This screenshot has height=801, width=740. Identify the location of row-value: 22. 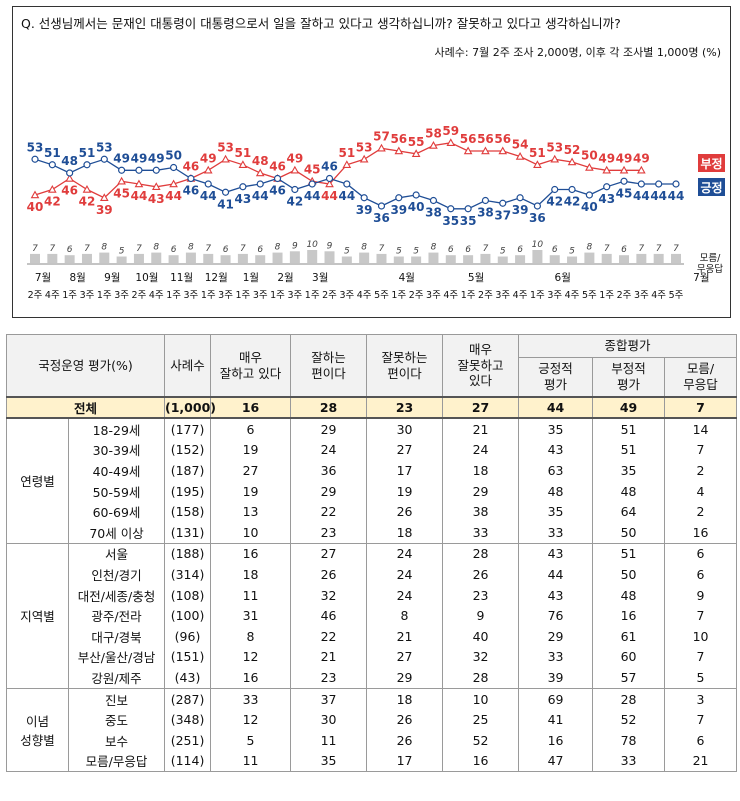
(329, 636).